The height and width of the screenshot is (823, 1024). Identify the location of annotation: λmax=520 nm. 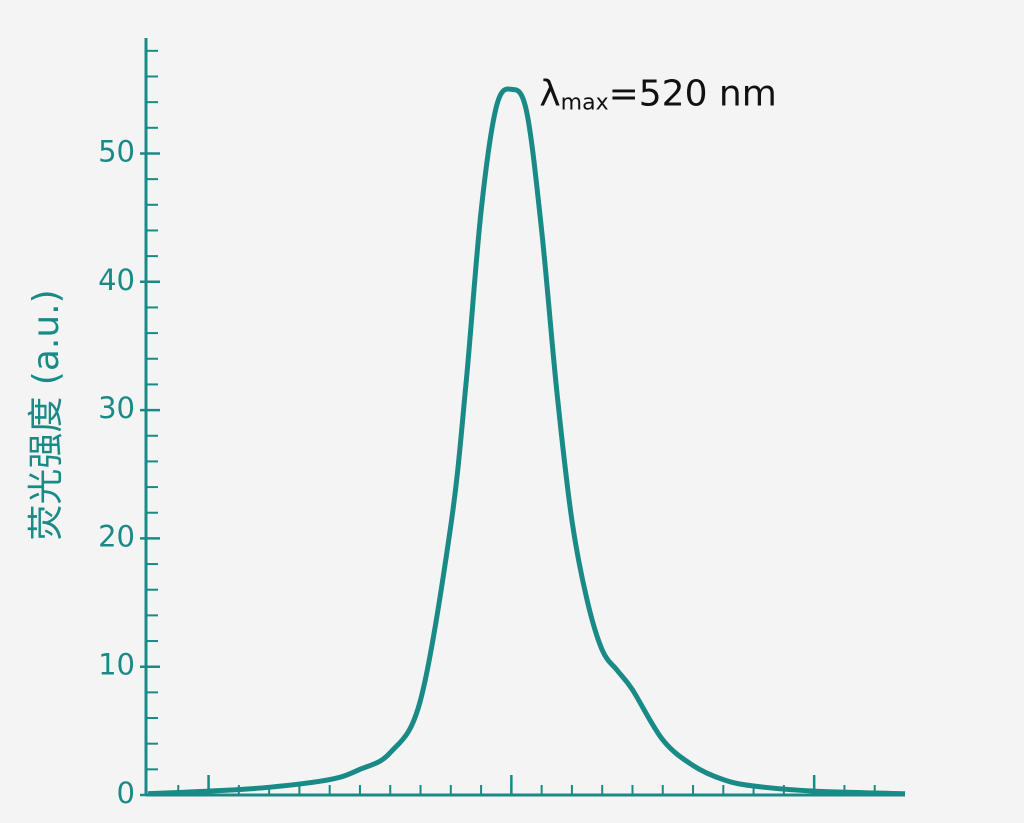
(657, 94).